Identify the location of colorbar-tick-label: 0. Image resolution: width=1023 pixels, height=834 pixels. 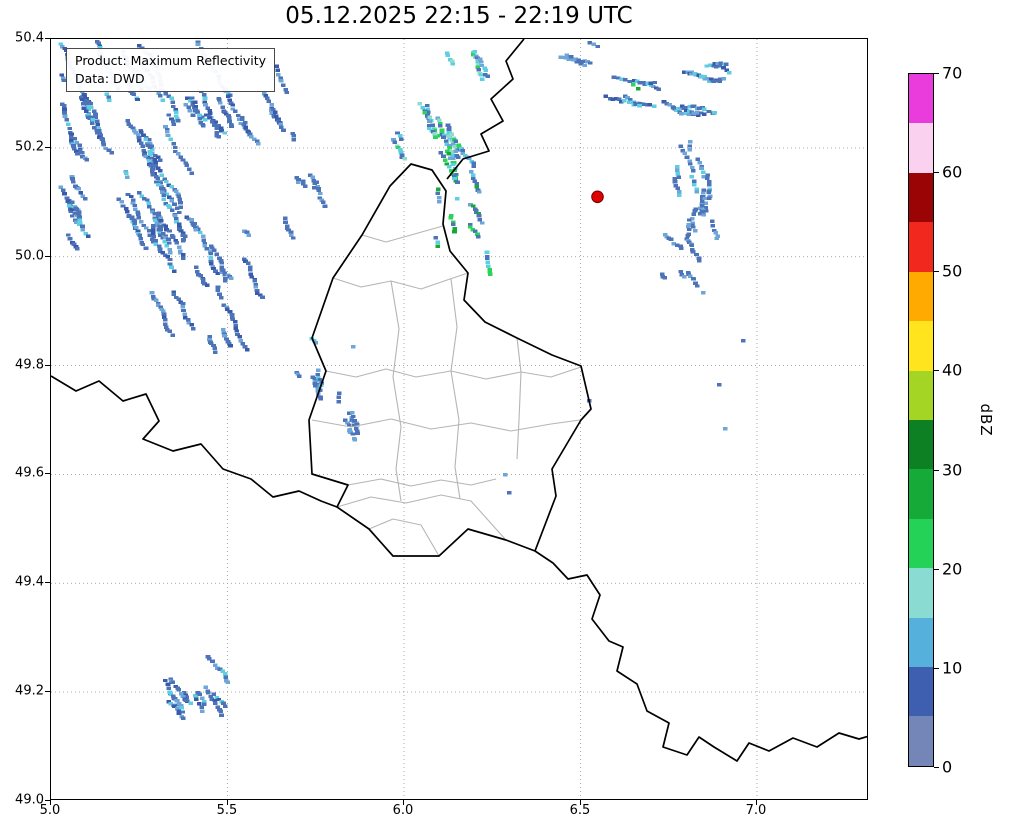
(947, 767).